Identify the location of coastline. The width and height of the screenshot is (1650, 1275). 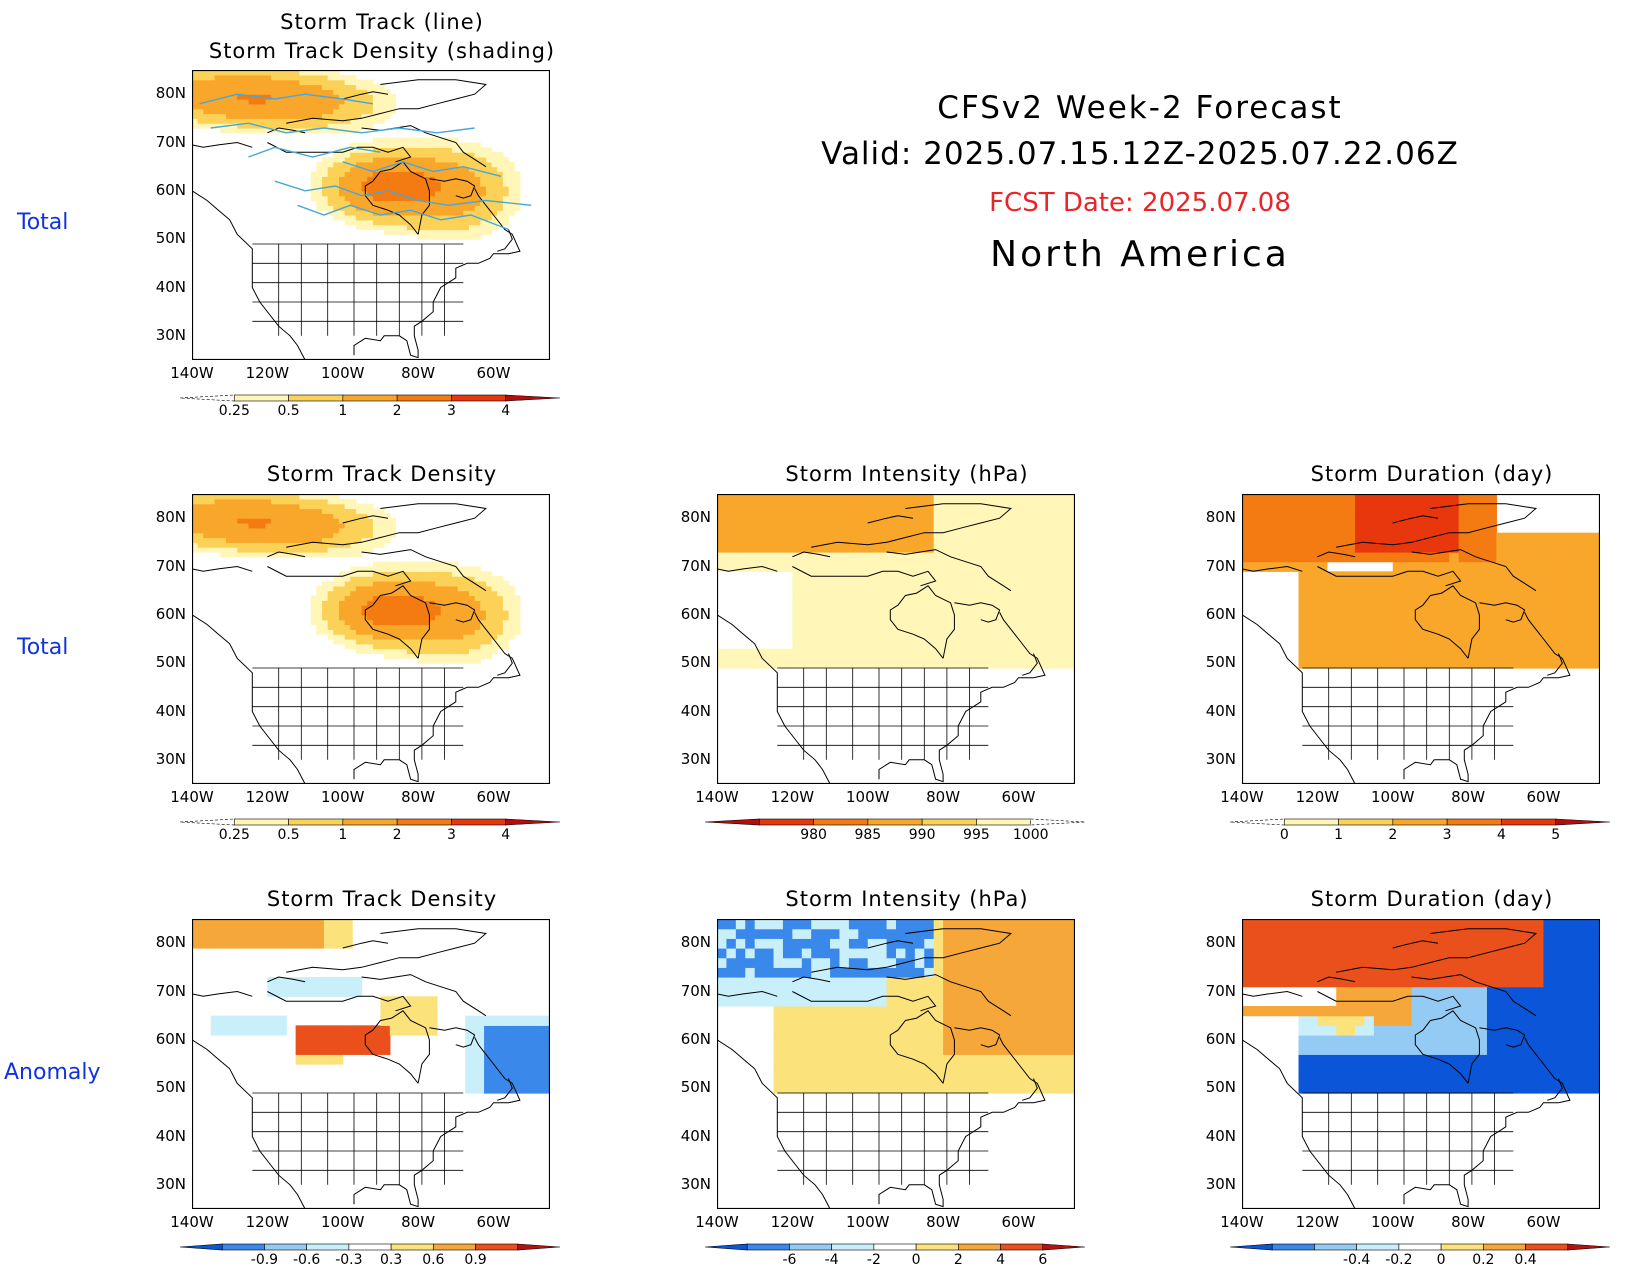
(222, 568).